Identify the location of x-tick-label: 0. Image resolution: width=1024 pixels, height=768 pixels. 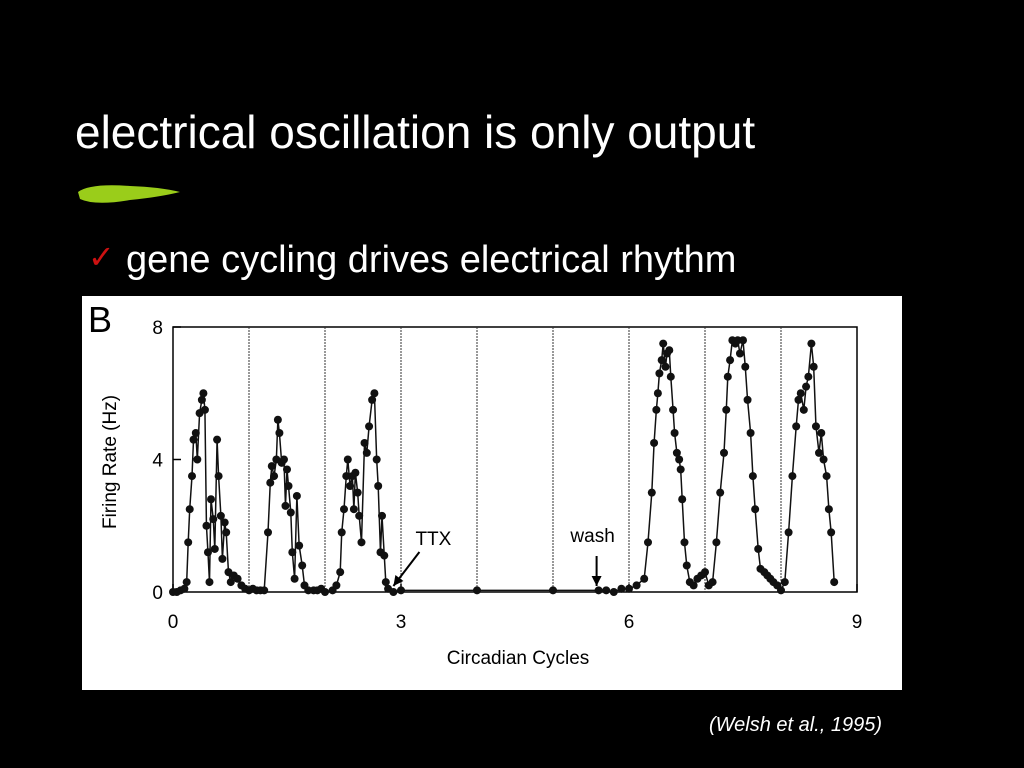
(173, 622).